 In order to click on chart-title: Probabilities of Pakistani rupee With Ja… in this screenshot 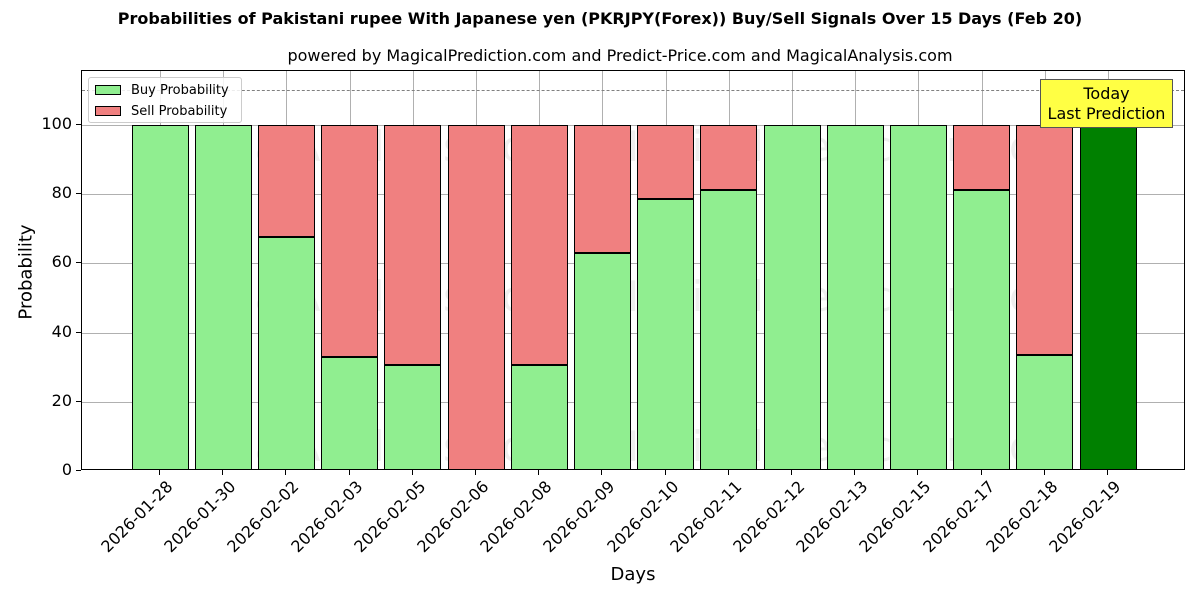, I will do `click(600, 18)`.